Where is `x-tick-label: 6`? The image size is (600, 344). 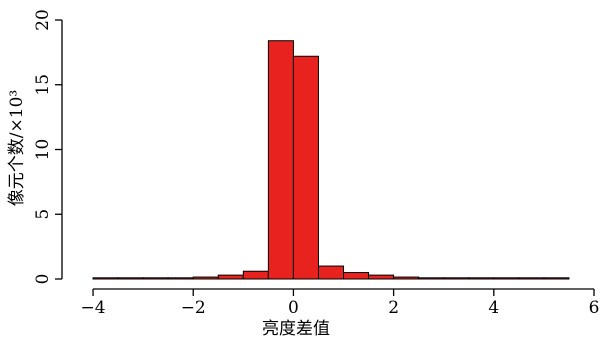 x-tick-label: 6 is located at coordinates (594, 308).